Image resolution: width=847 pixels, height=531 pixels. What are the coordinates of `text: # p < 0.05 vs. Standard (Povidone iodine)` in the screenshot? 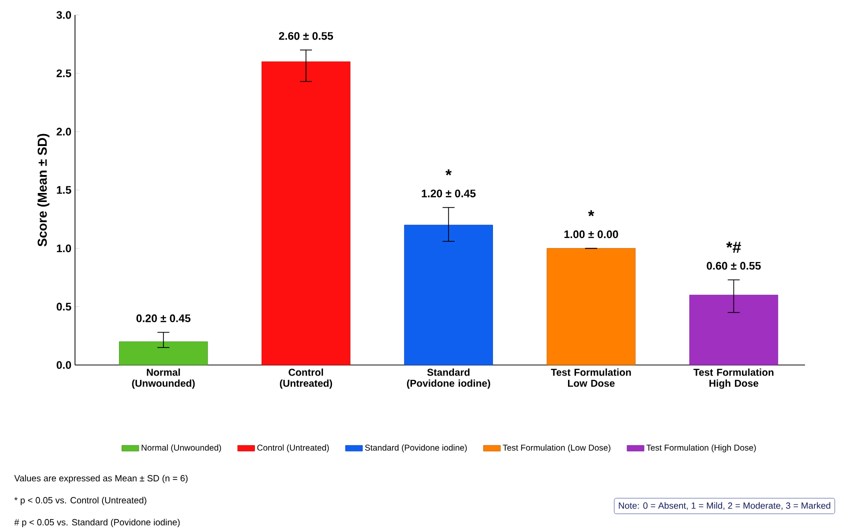 It's located at (97, 523).